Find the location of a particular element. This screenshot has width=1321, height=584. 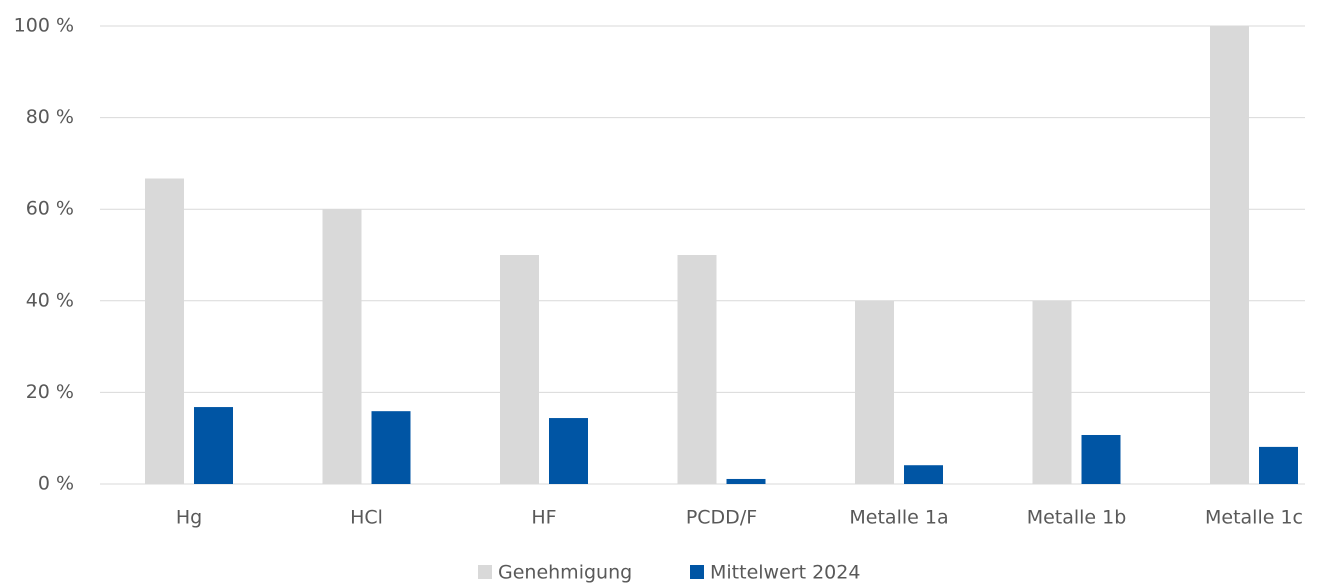

y-tick-label: 40 % is located at coordinates (50, 300).